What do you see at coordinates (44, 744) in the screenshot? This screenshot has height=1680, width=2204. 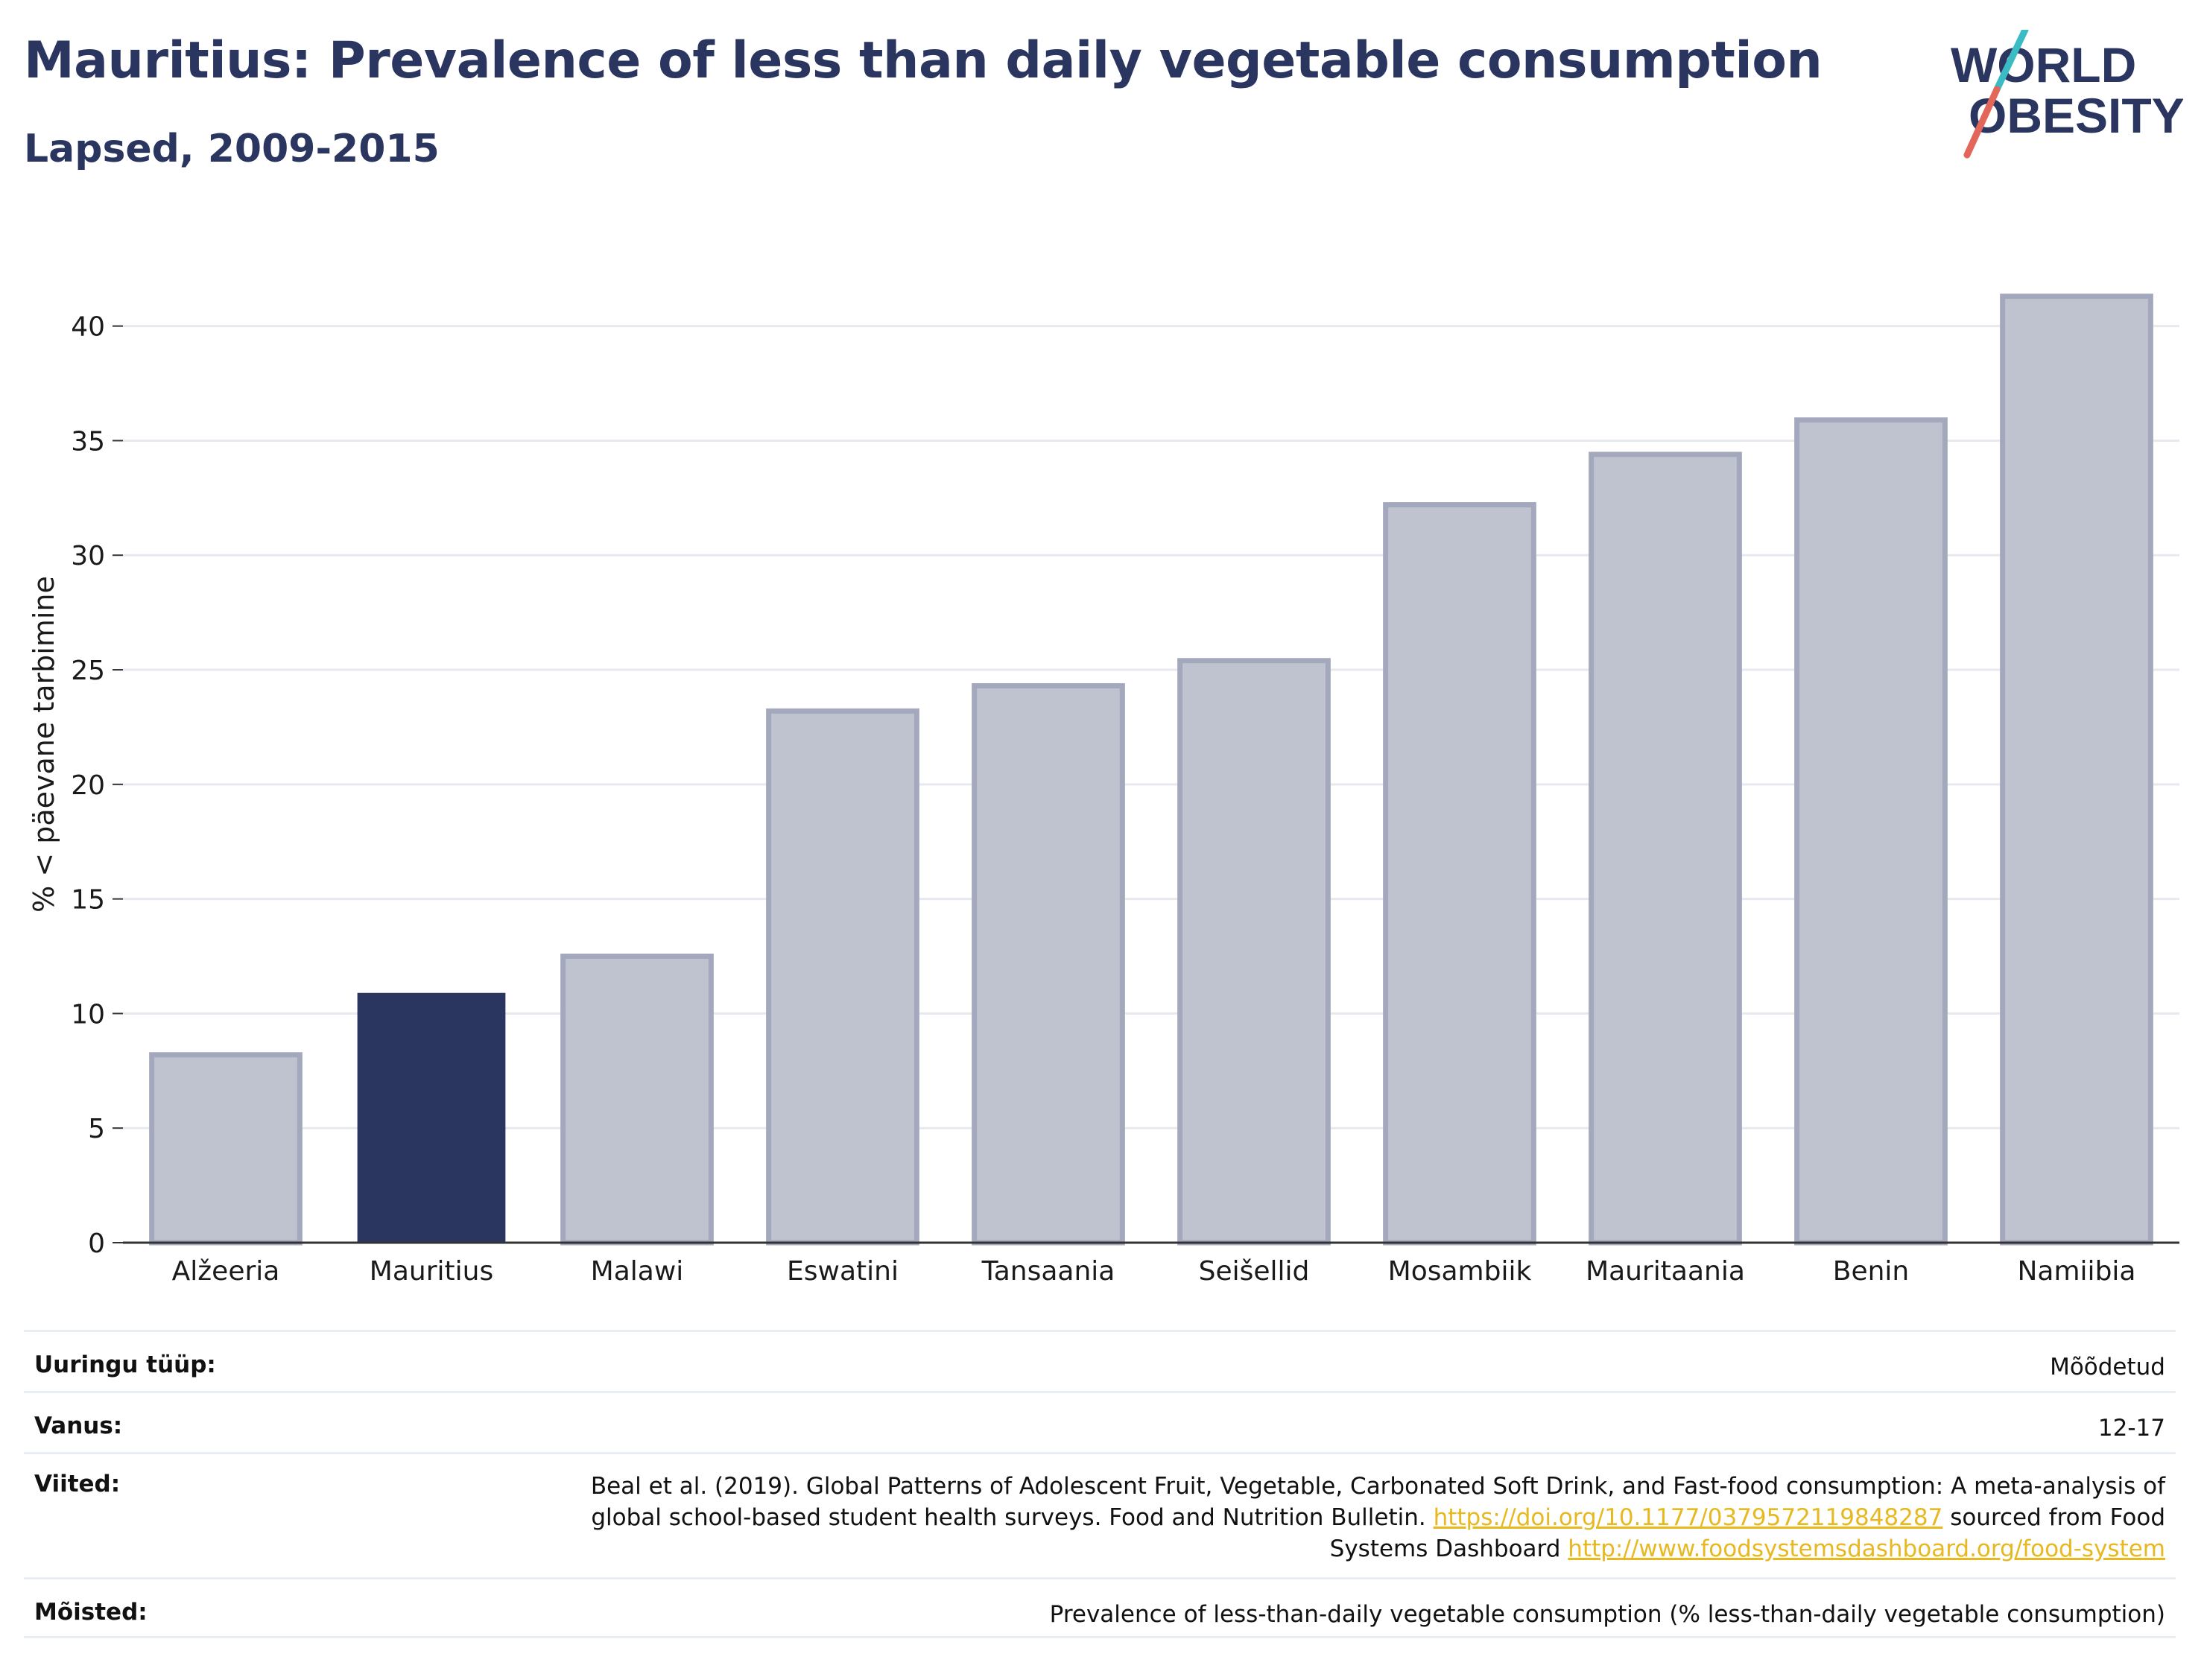 I see `y-axis-title: % < päevane tarbimine` at bounding box center [44, 744].